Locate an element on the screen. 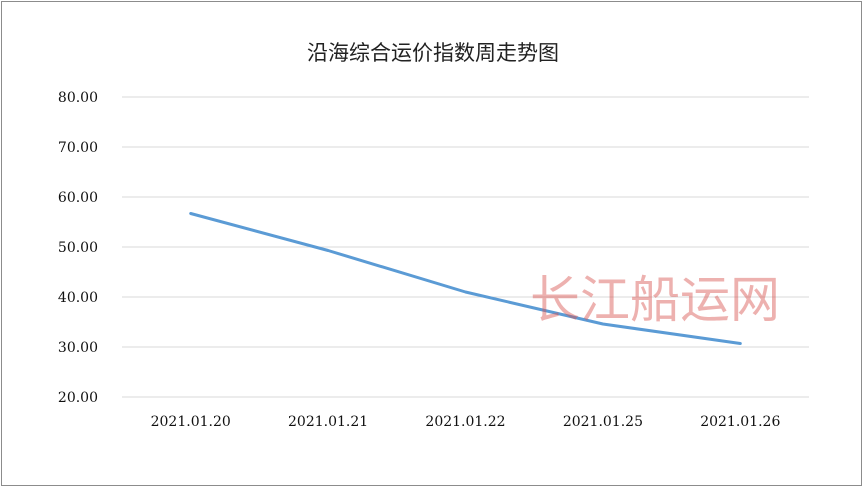 Image resolution: width=865 pixels, height=489 pixels. x-tick-label: 2021.01.26 is located at coordinates (740, 422).